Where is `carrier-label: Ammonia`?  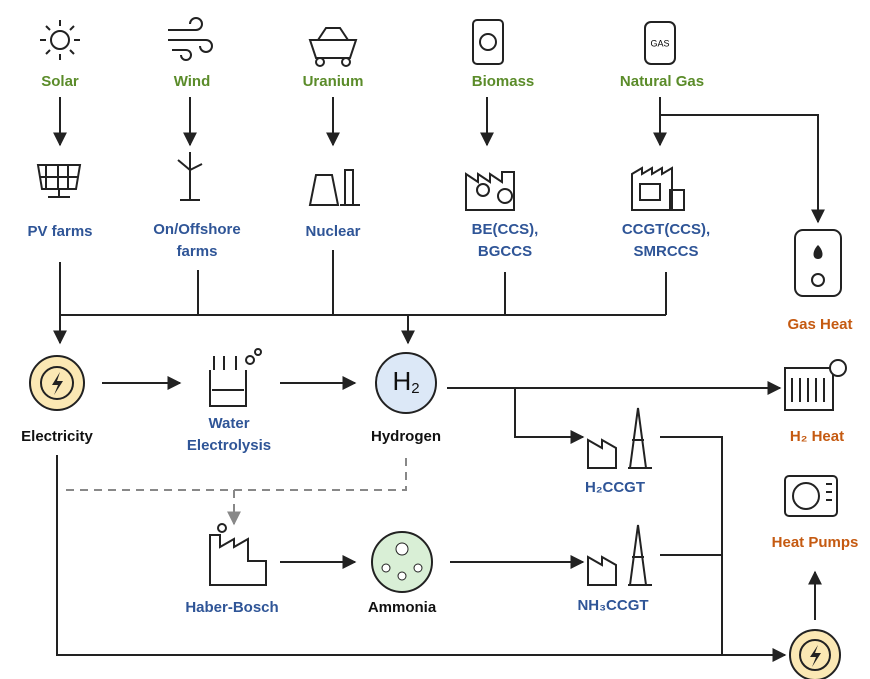
carrier-label: Ammonia is located at coordinates (402, 607).